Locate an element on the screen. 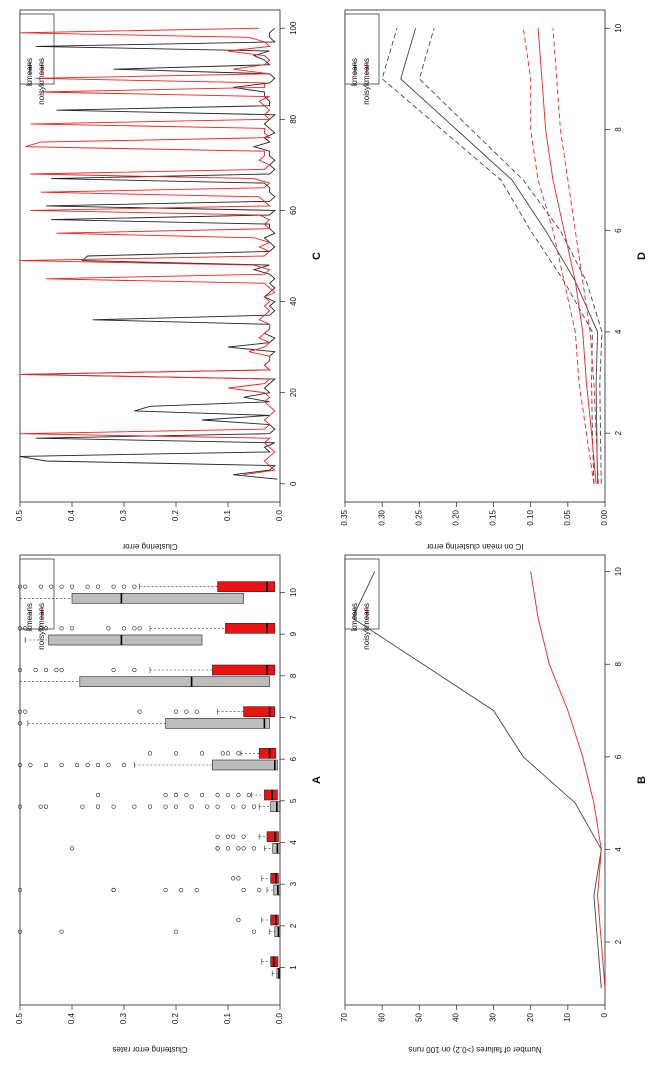 Image resolution: width=659 pixels, height=1090 pixels. value-axis-label: Clustering error is located at coordinates (149, 546).